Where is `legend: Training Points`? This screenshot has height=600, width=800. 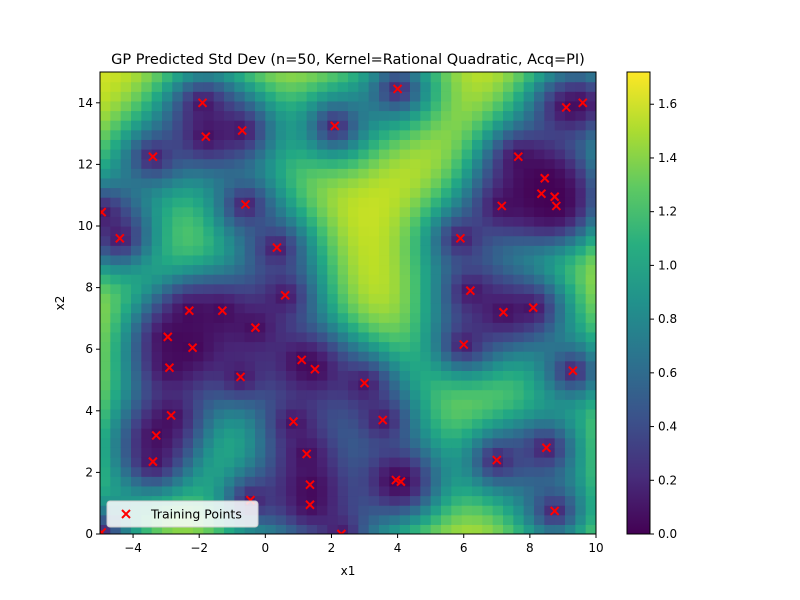 legend: Training Points is located at coordinates (182, 514).